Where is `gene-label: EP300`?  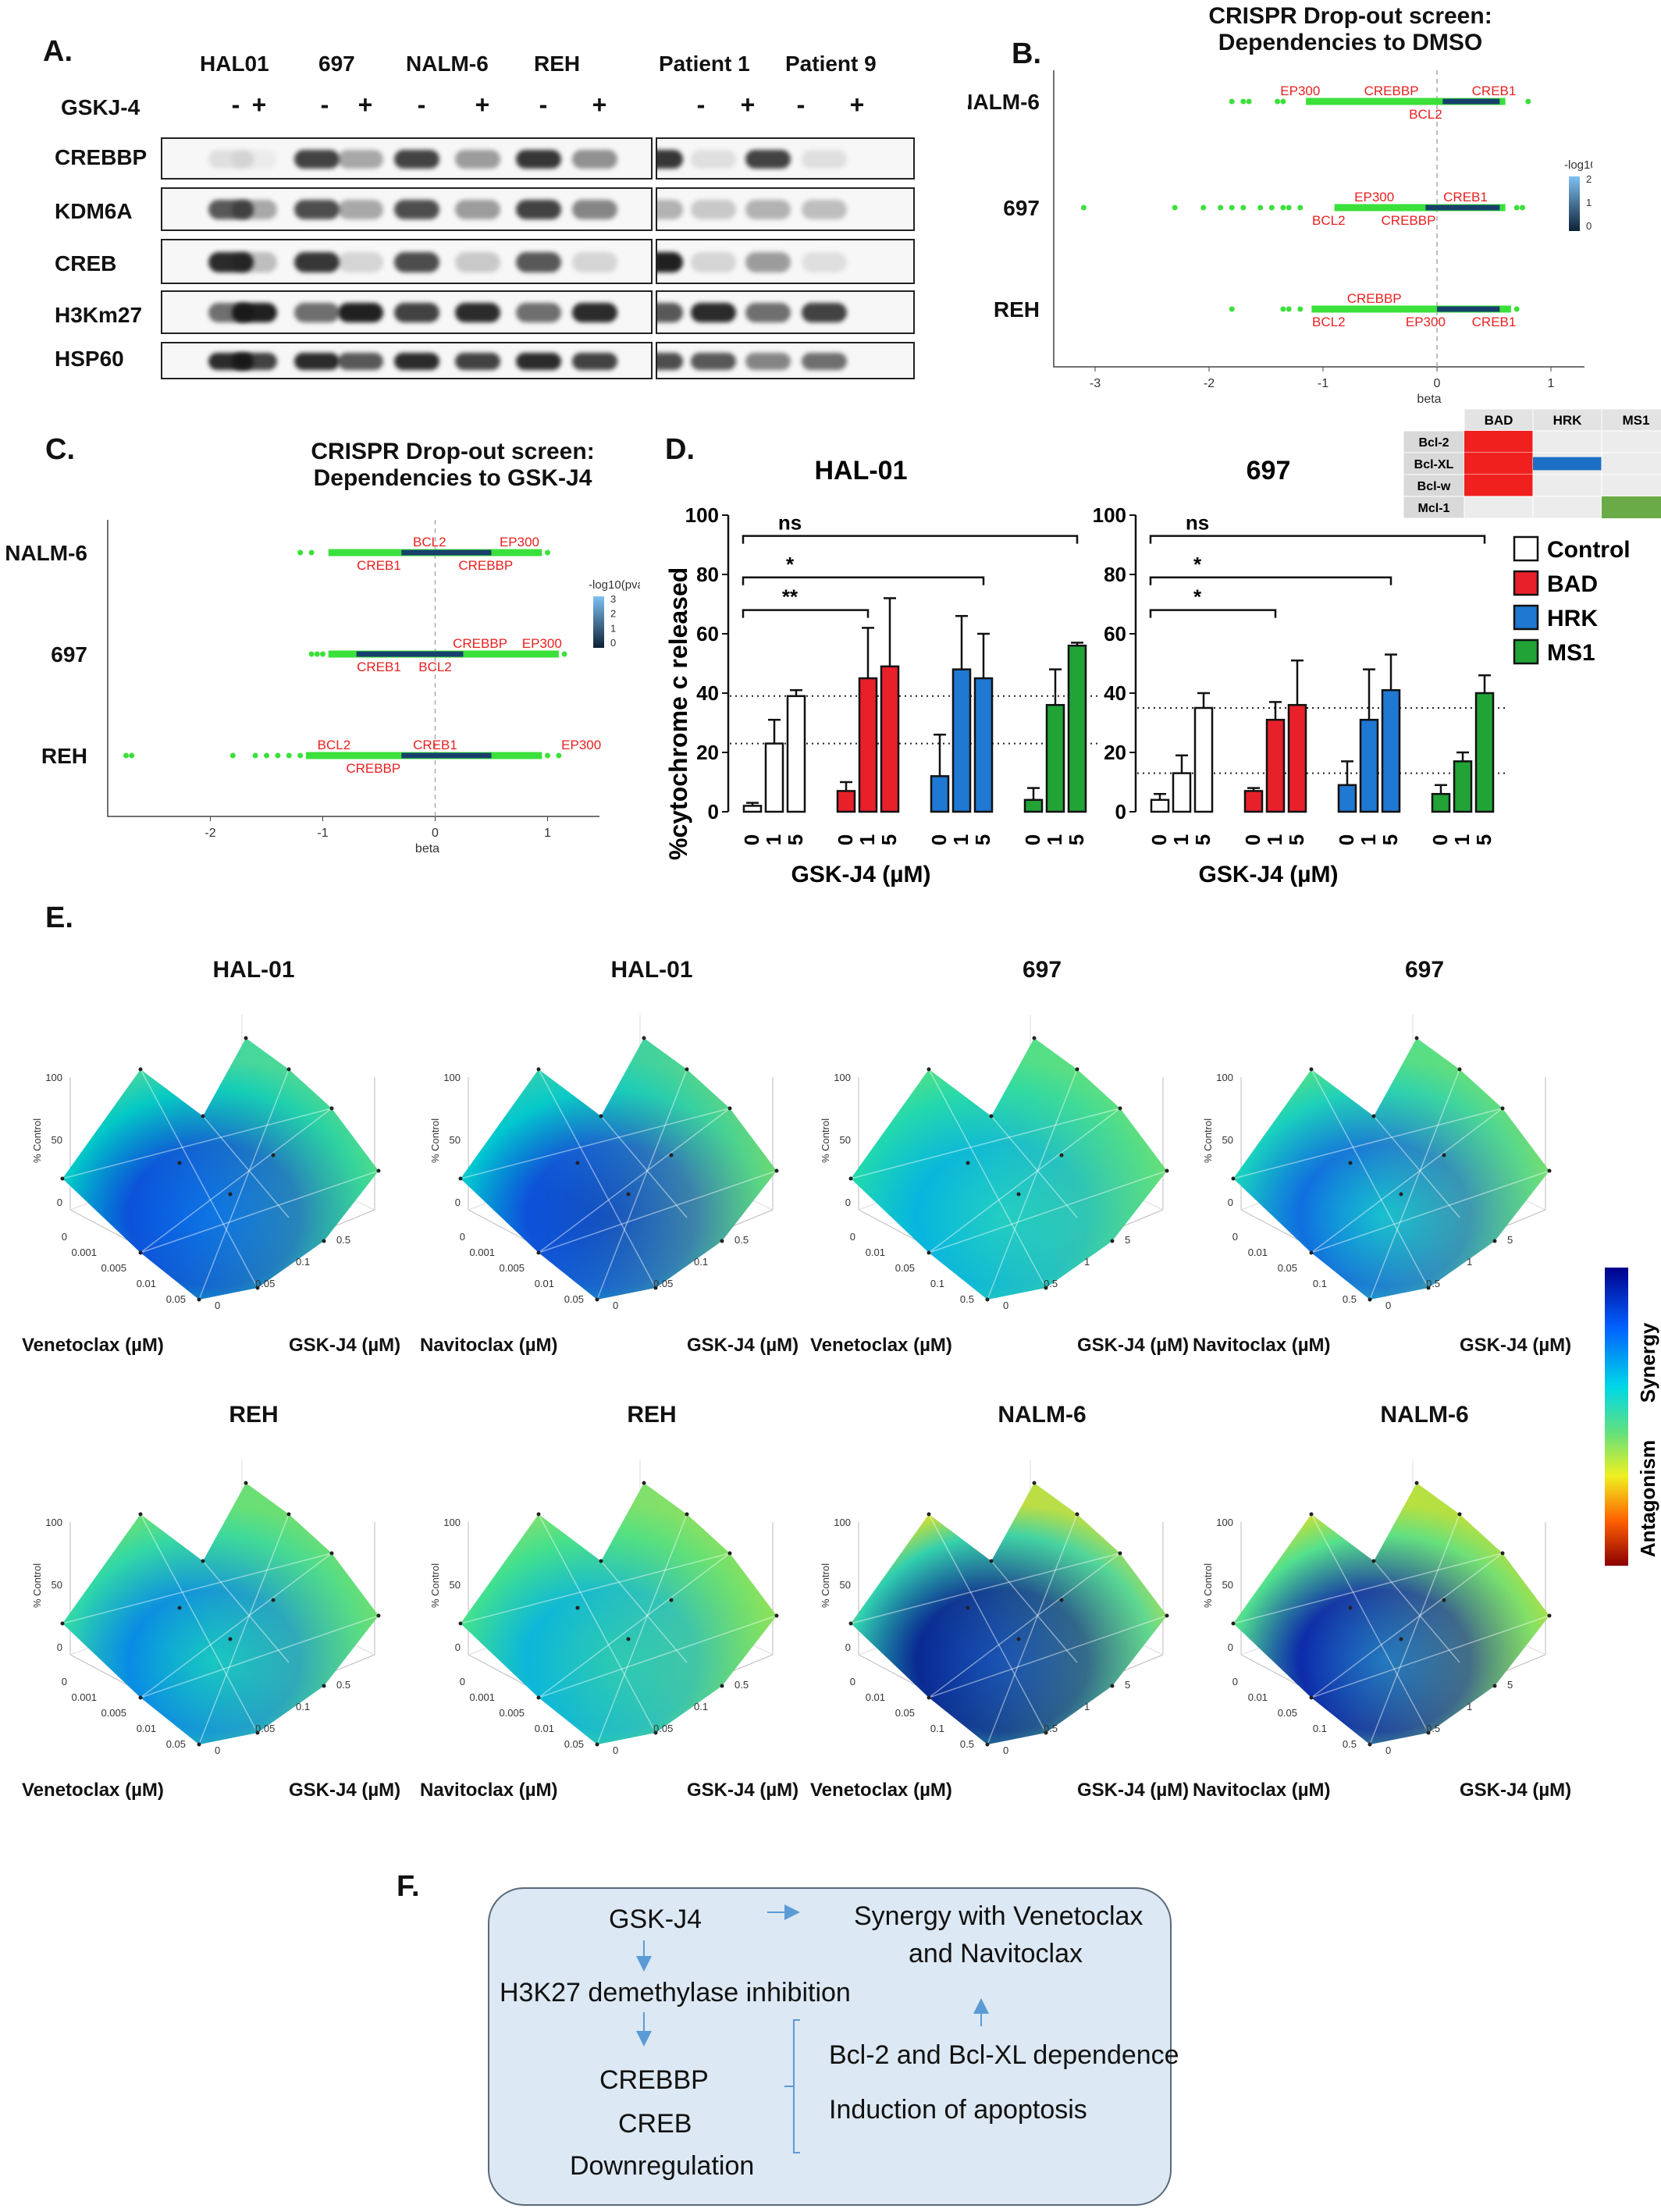
gene-label: EP300 is located at coordinates (581, 745).